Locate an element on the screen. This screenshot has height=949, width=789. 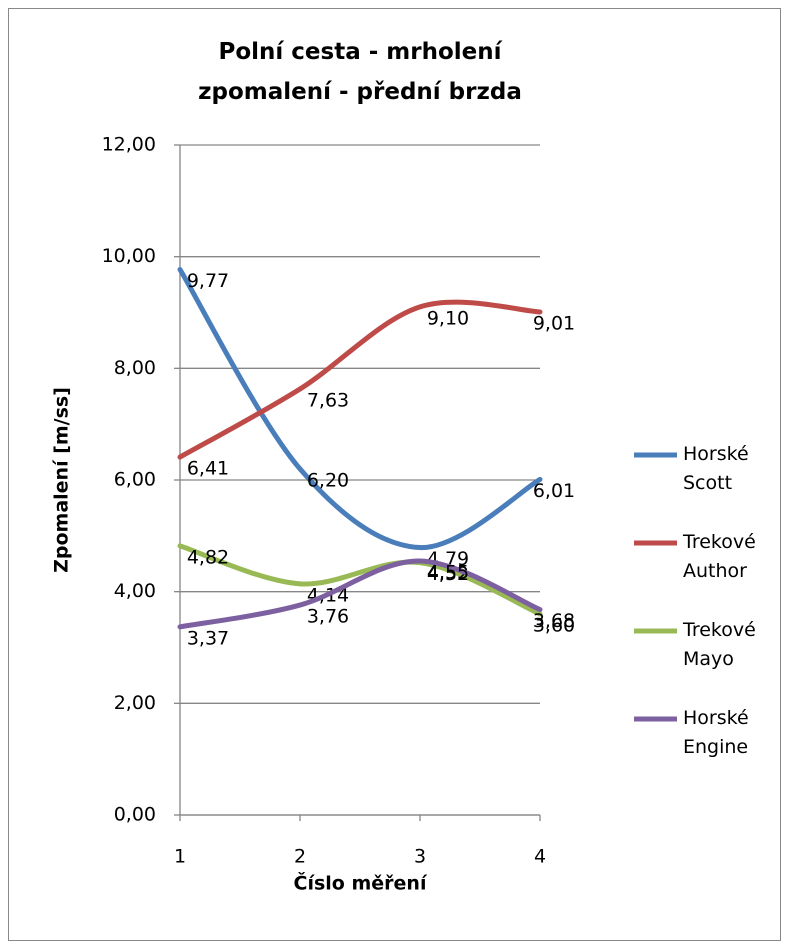
data-label: 3,68 is located at coordinates (554, 621).